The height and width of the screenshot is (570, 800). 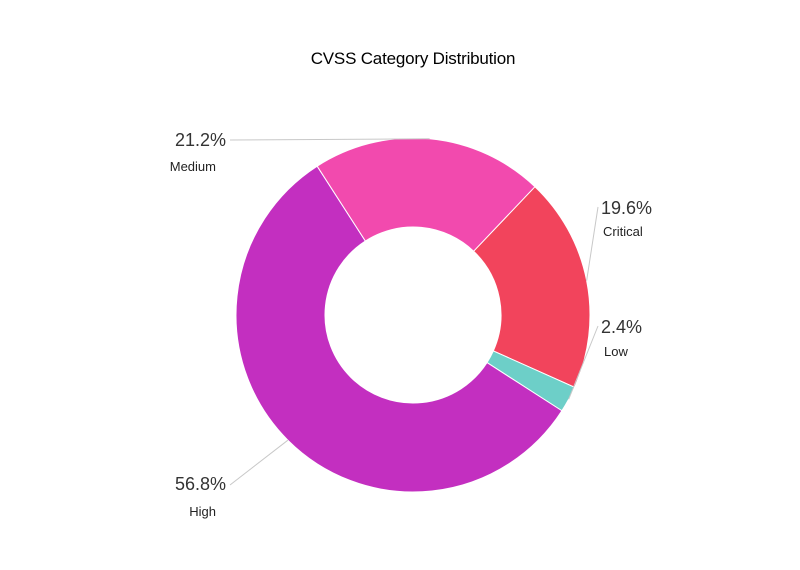 What do you see at coordinates (329, 139) in the screenshot?
I see `leader-line-medium` at bounding box center [329, 139].